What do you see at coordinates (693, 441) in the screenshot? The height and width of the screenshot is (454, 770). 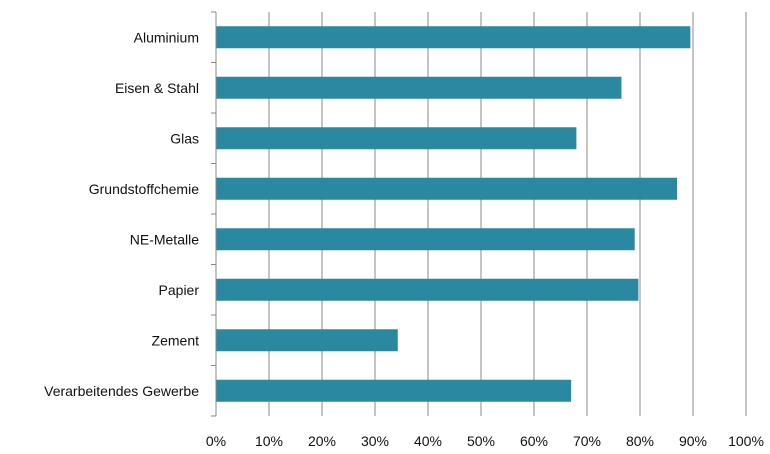 I see `x-tick-label: 90%` at bounding box center [693, 441].